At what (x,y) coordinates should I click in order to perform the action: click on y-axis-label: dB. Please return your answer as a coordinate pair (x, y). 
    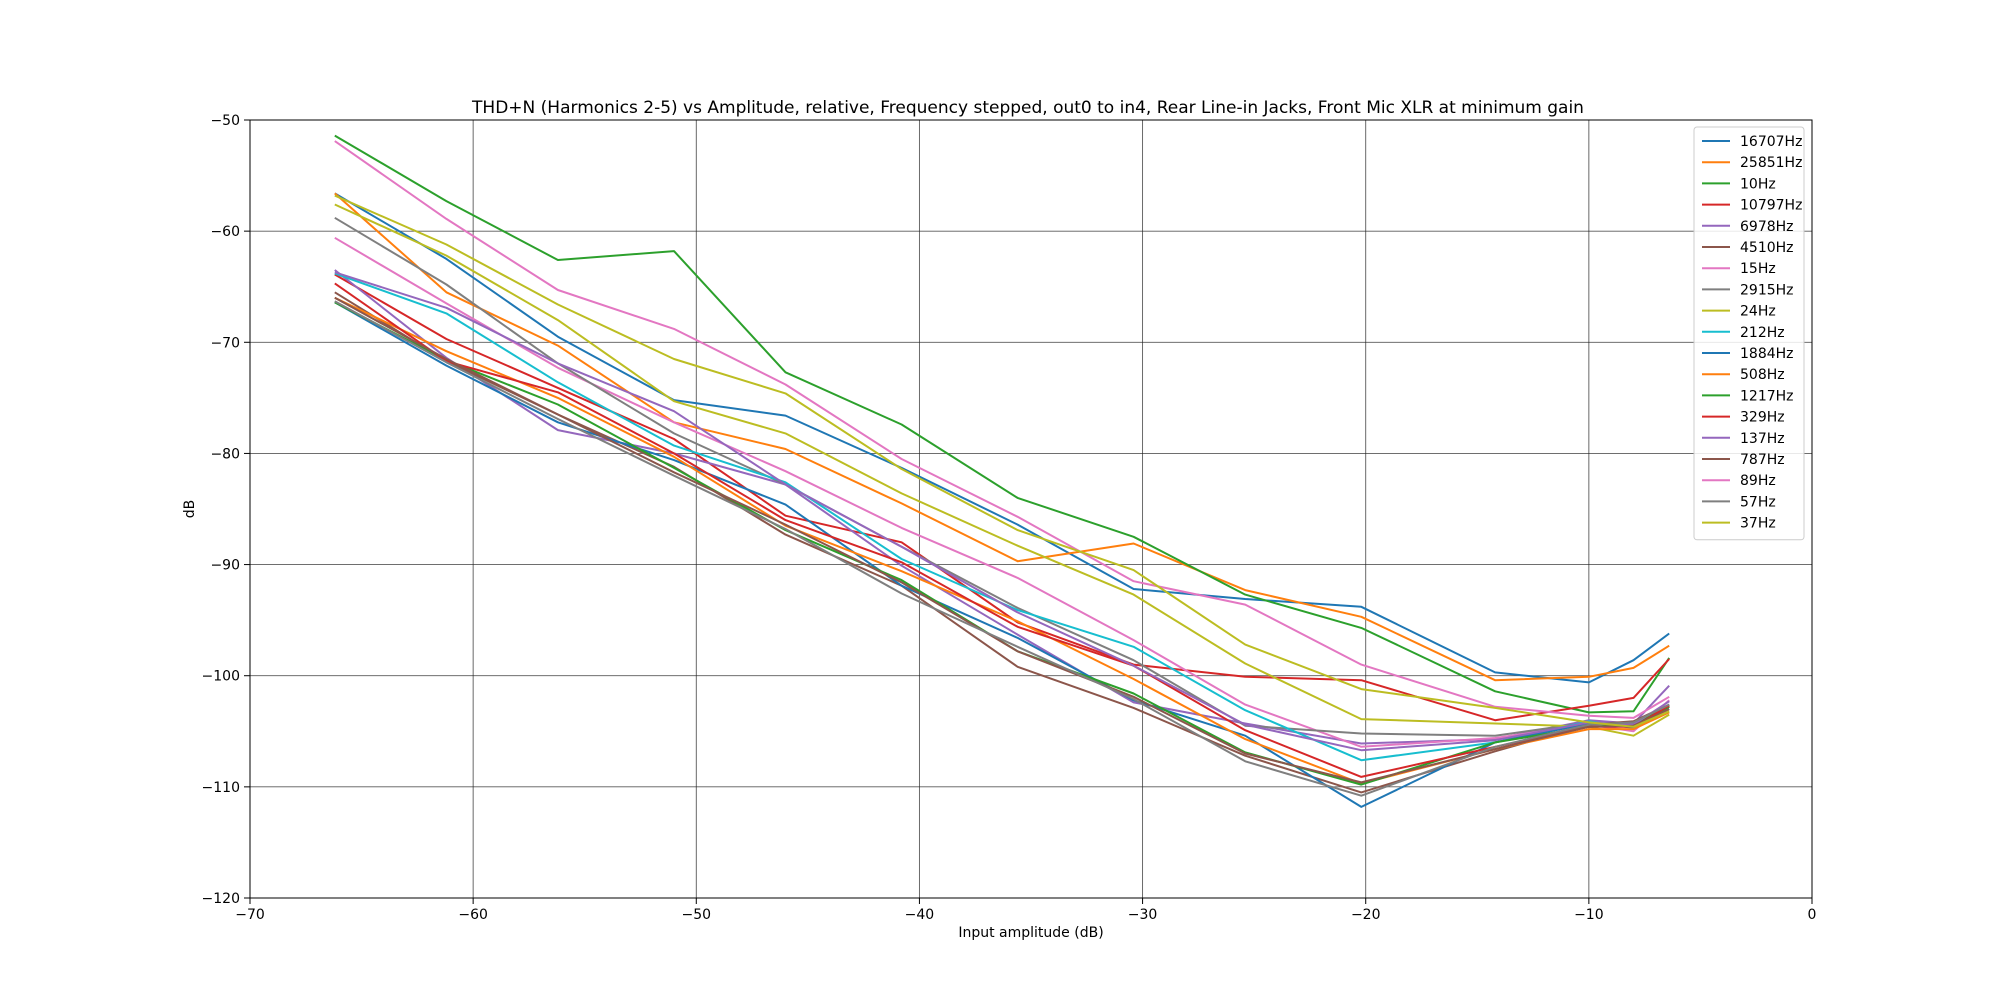
    Looking at the image, I should click on (190, 509).